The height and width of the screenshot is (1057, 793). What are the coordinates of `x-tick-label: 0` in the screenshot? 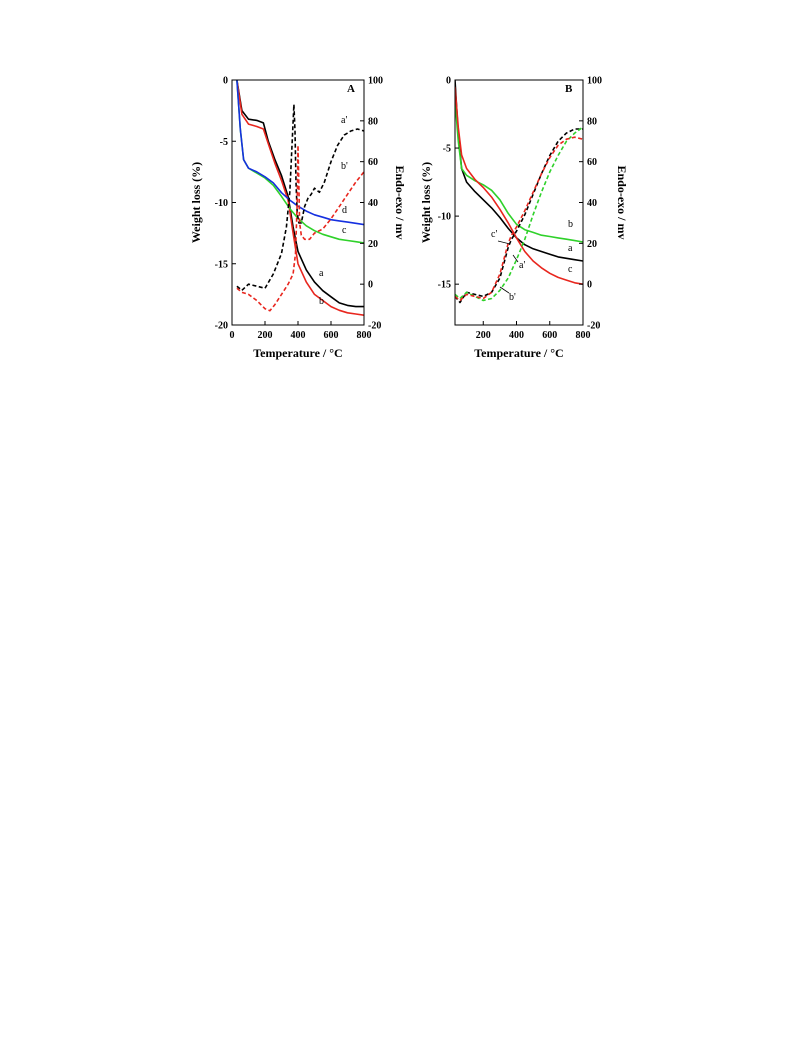 It's located at (232, 335).